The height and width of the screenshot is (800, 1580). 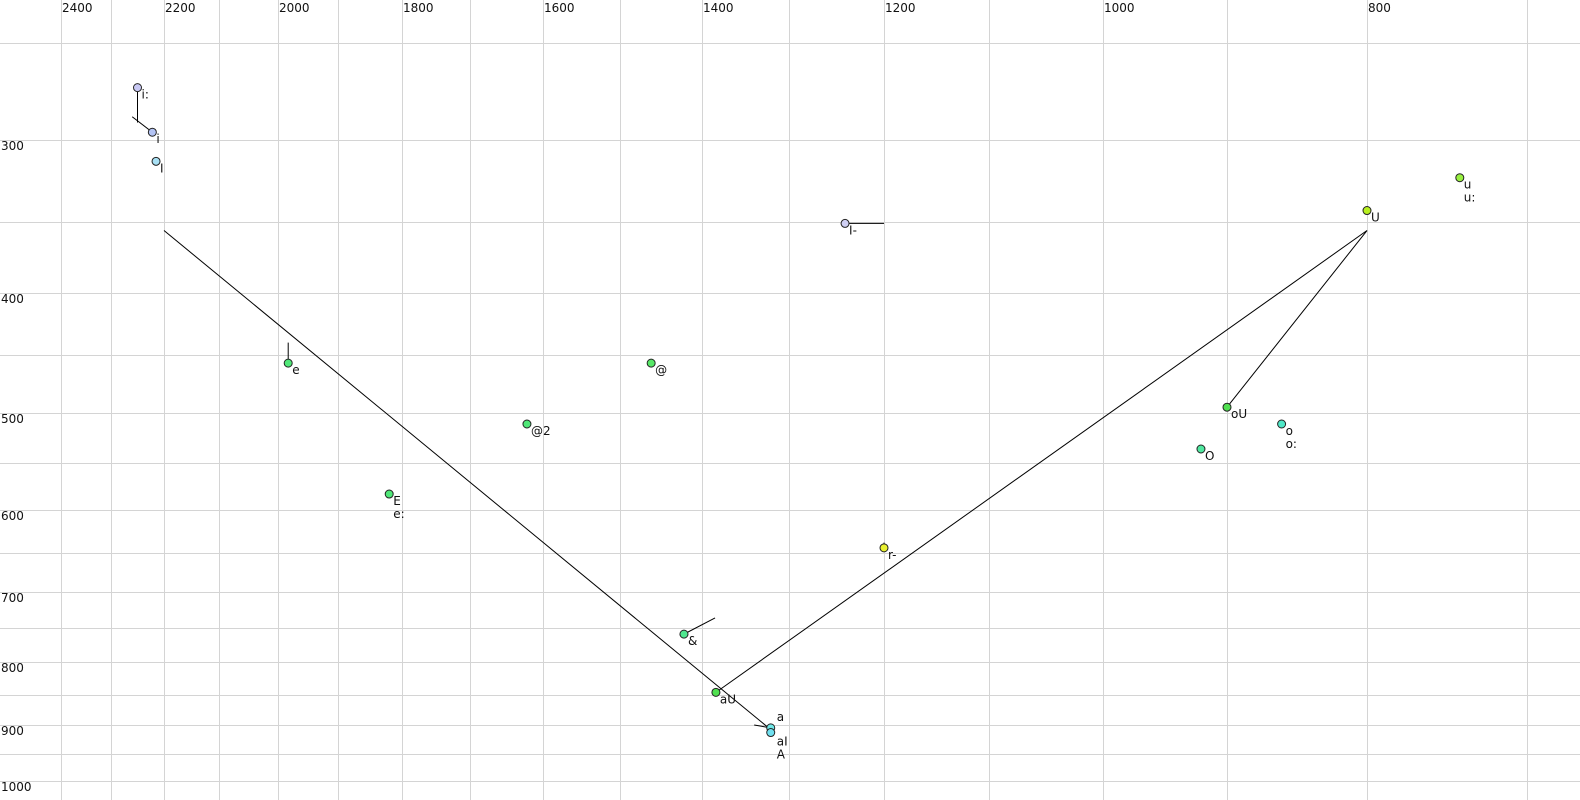 What do you see at coordinates (1209, 456) in the screenshot?
I see `vowel-label: O` at bounding box center [1209, 456].